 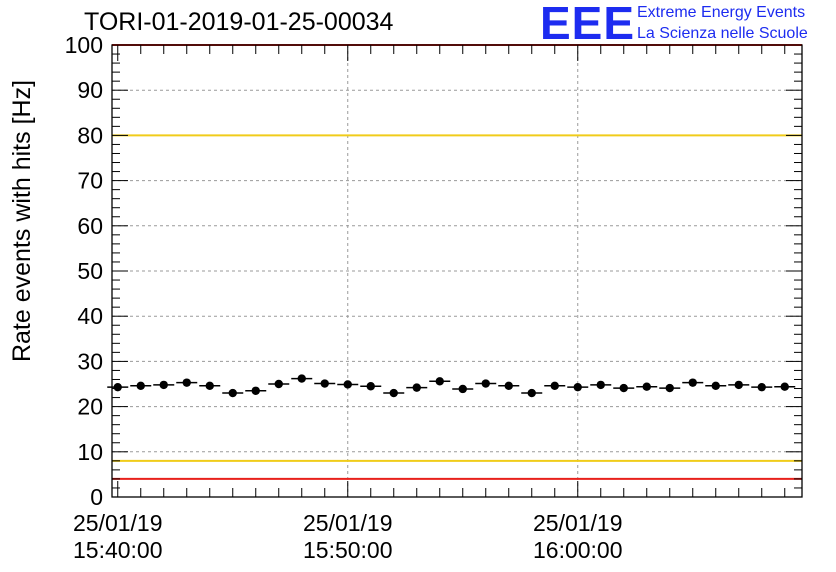 I want to click on x-tick-label-time: 15:40:00, so click(x=118, y=550).